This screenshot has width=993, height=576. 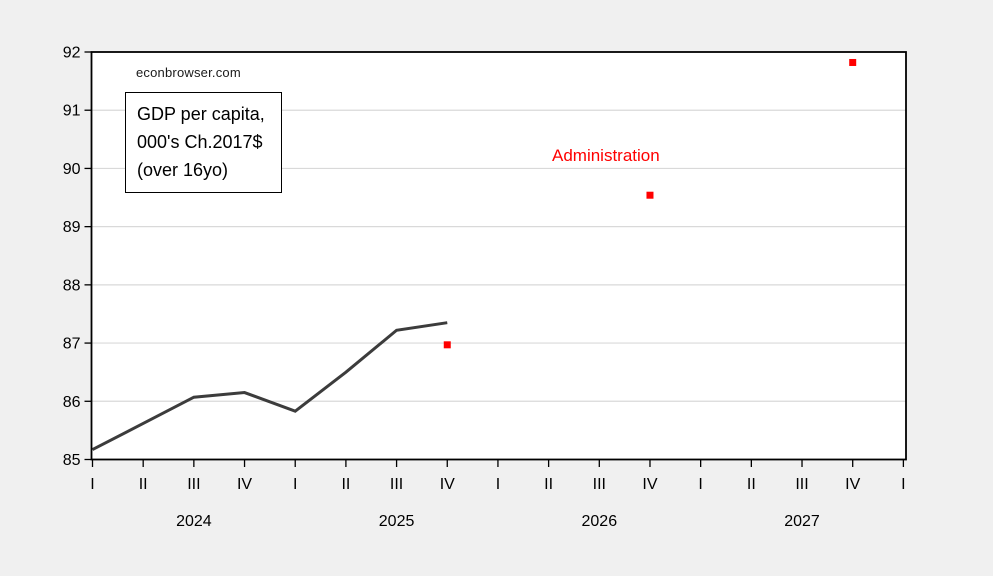 I want to click on y-tick-label: 87, so click(x=72, y=344).